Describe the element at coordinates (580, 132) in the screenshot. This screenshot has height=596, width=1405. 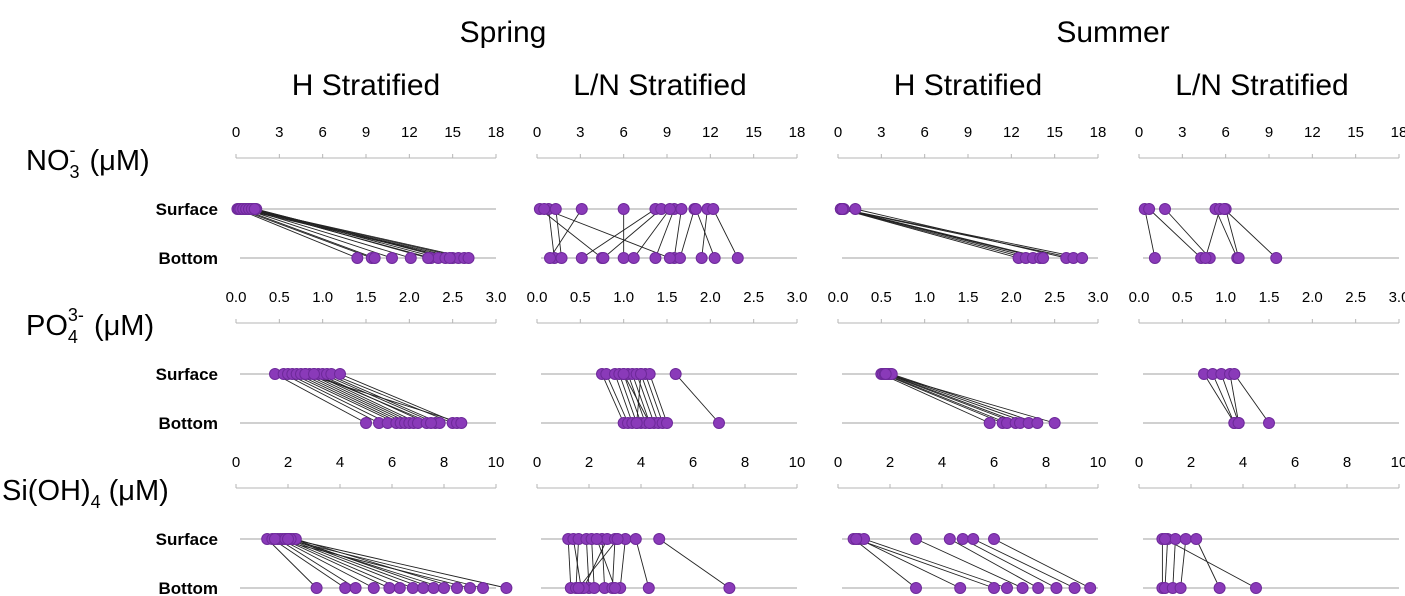
I see `tick-label: 3` at that location.